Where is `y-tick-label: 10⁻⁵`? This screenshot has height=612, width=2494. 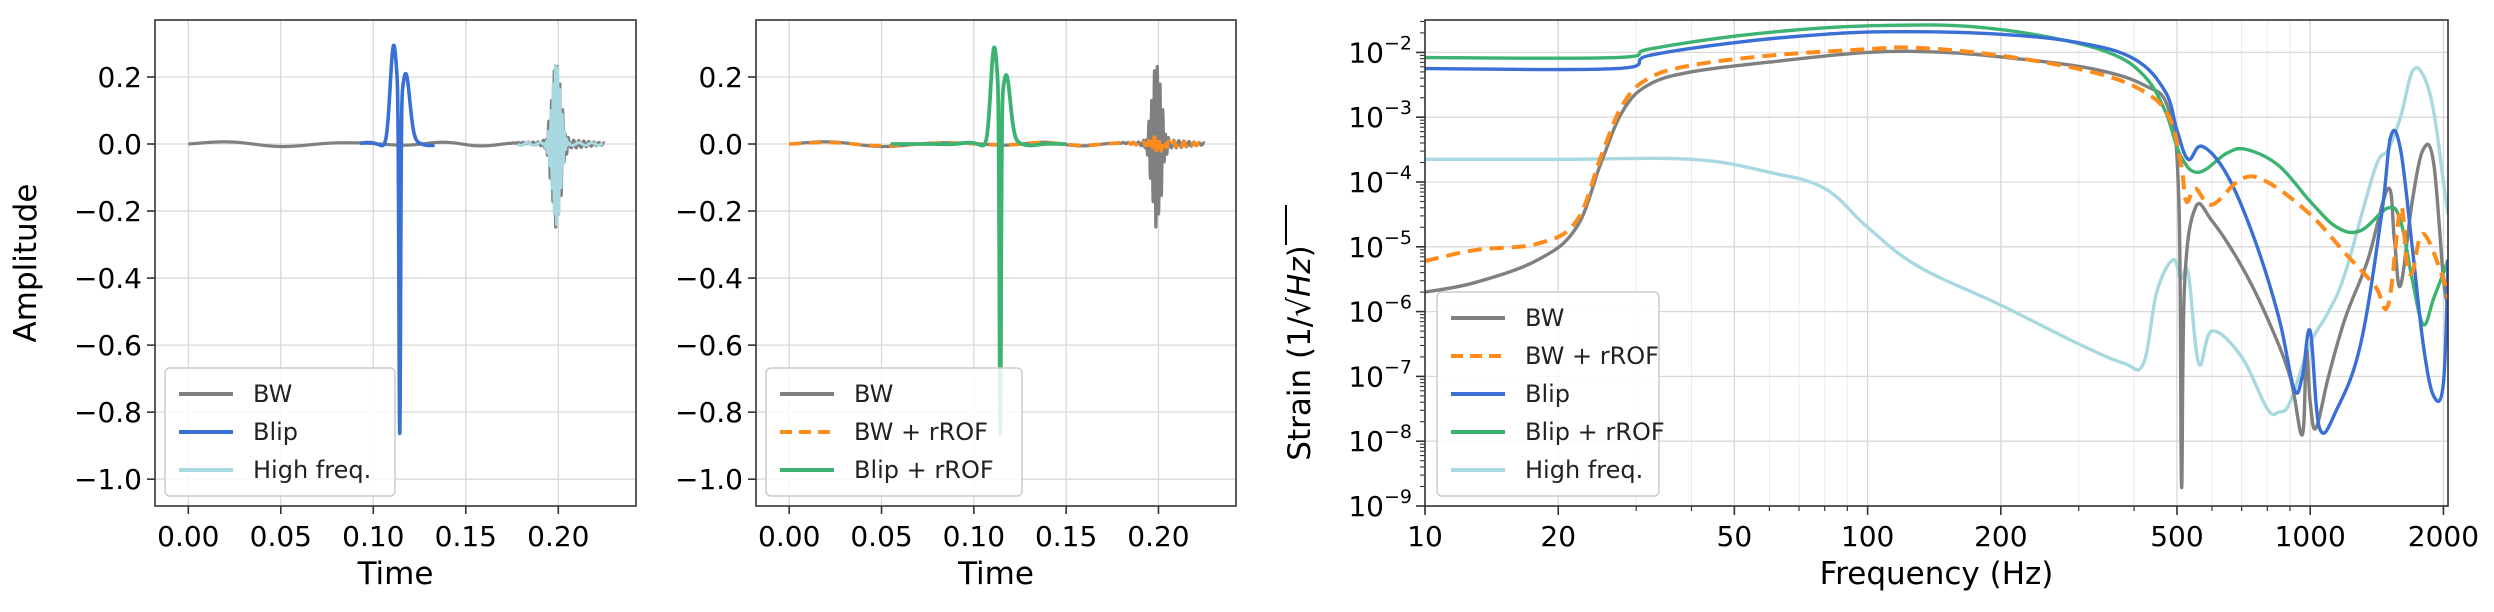 y-tick-label: 10⁻⁵ is located at coordinates (1380, 245).